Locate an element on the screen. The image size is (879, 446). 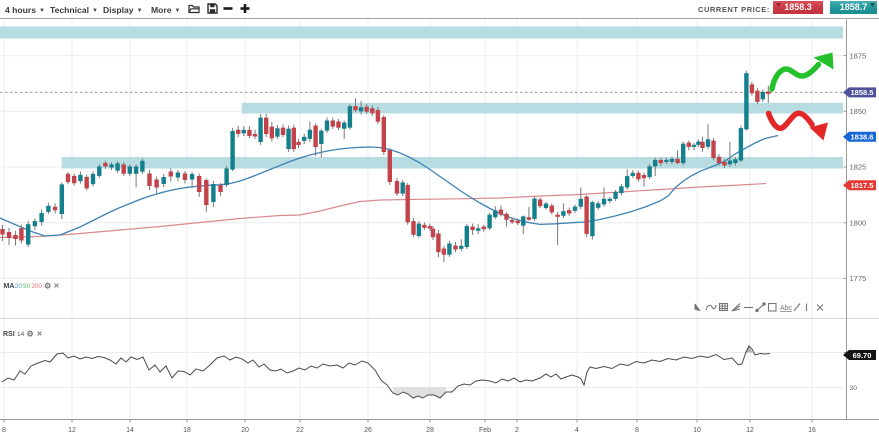
svg-text: Feb is located at coordinates (485, 430).